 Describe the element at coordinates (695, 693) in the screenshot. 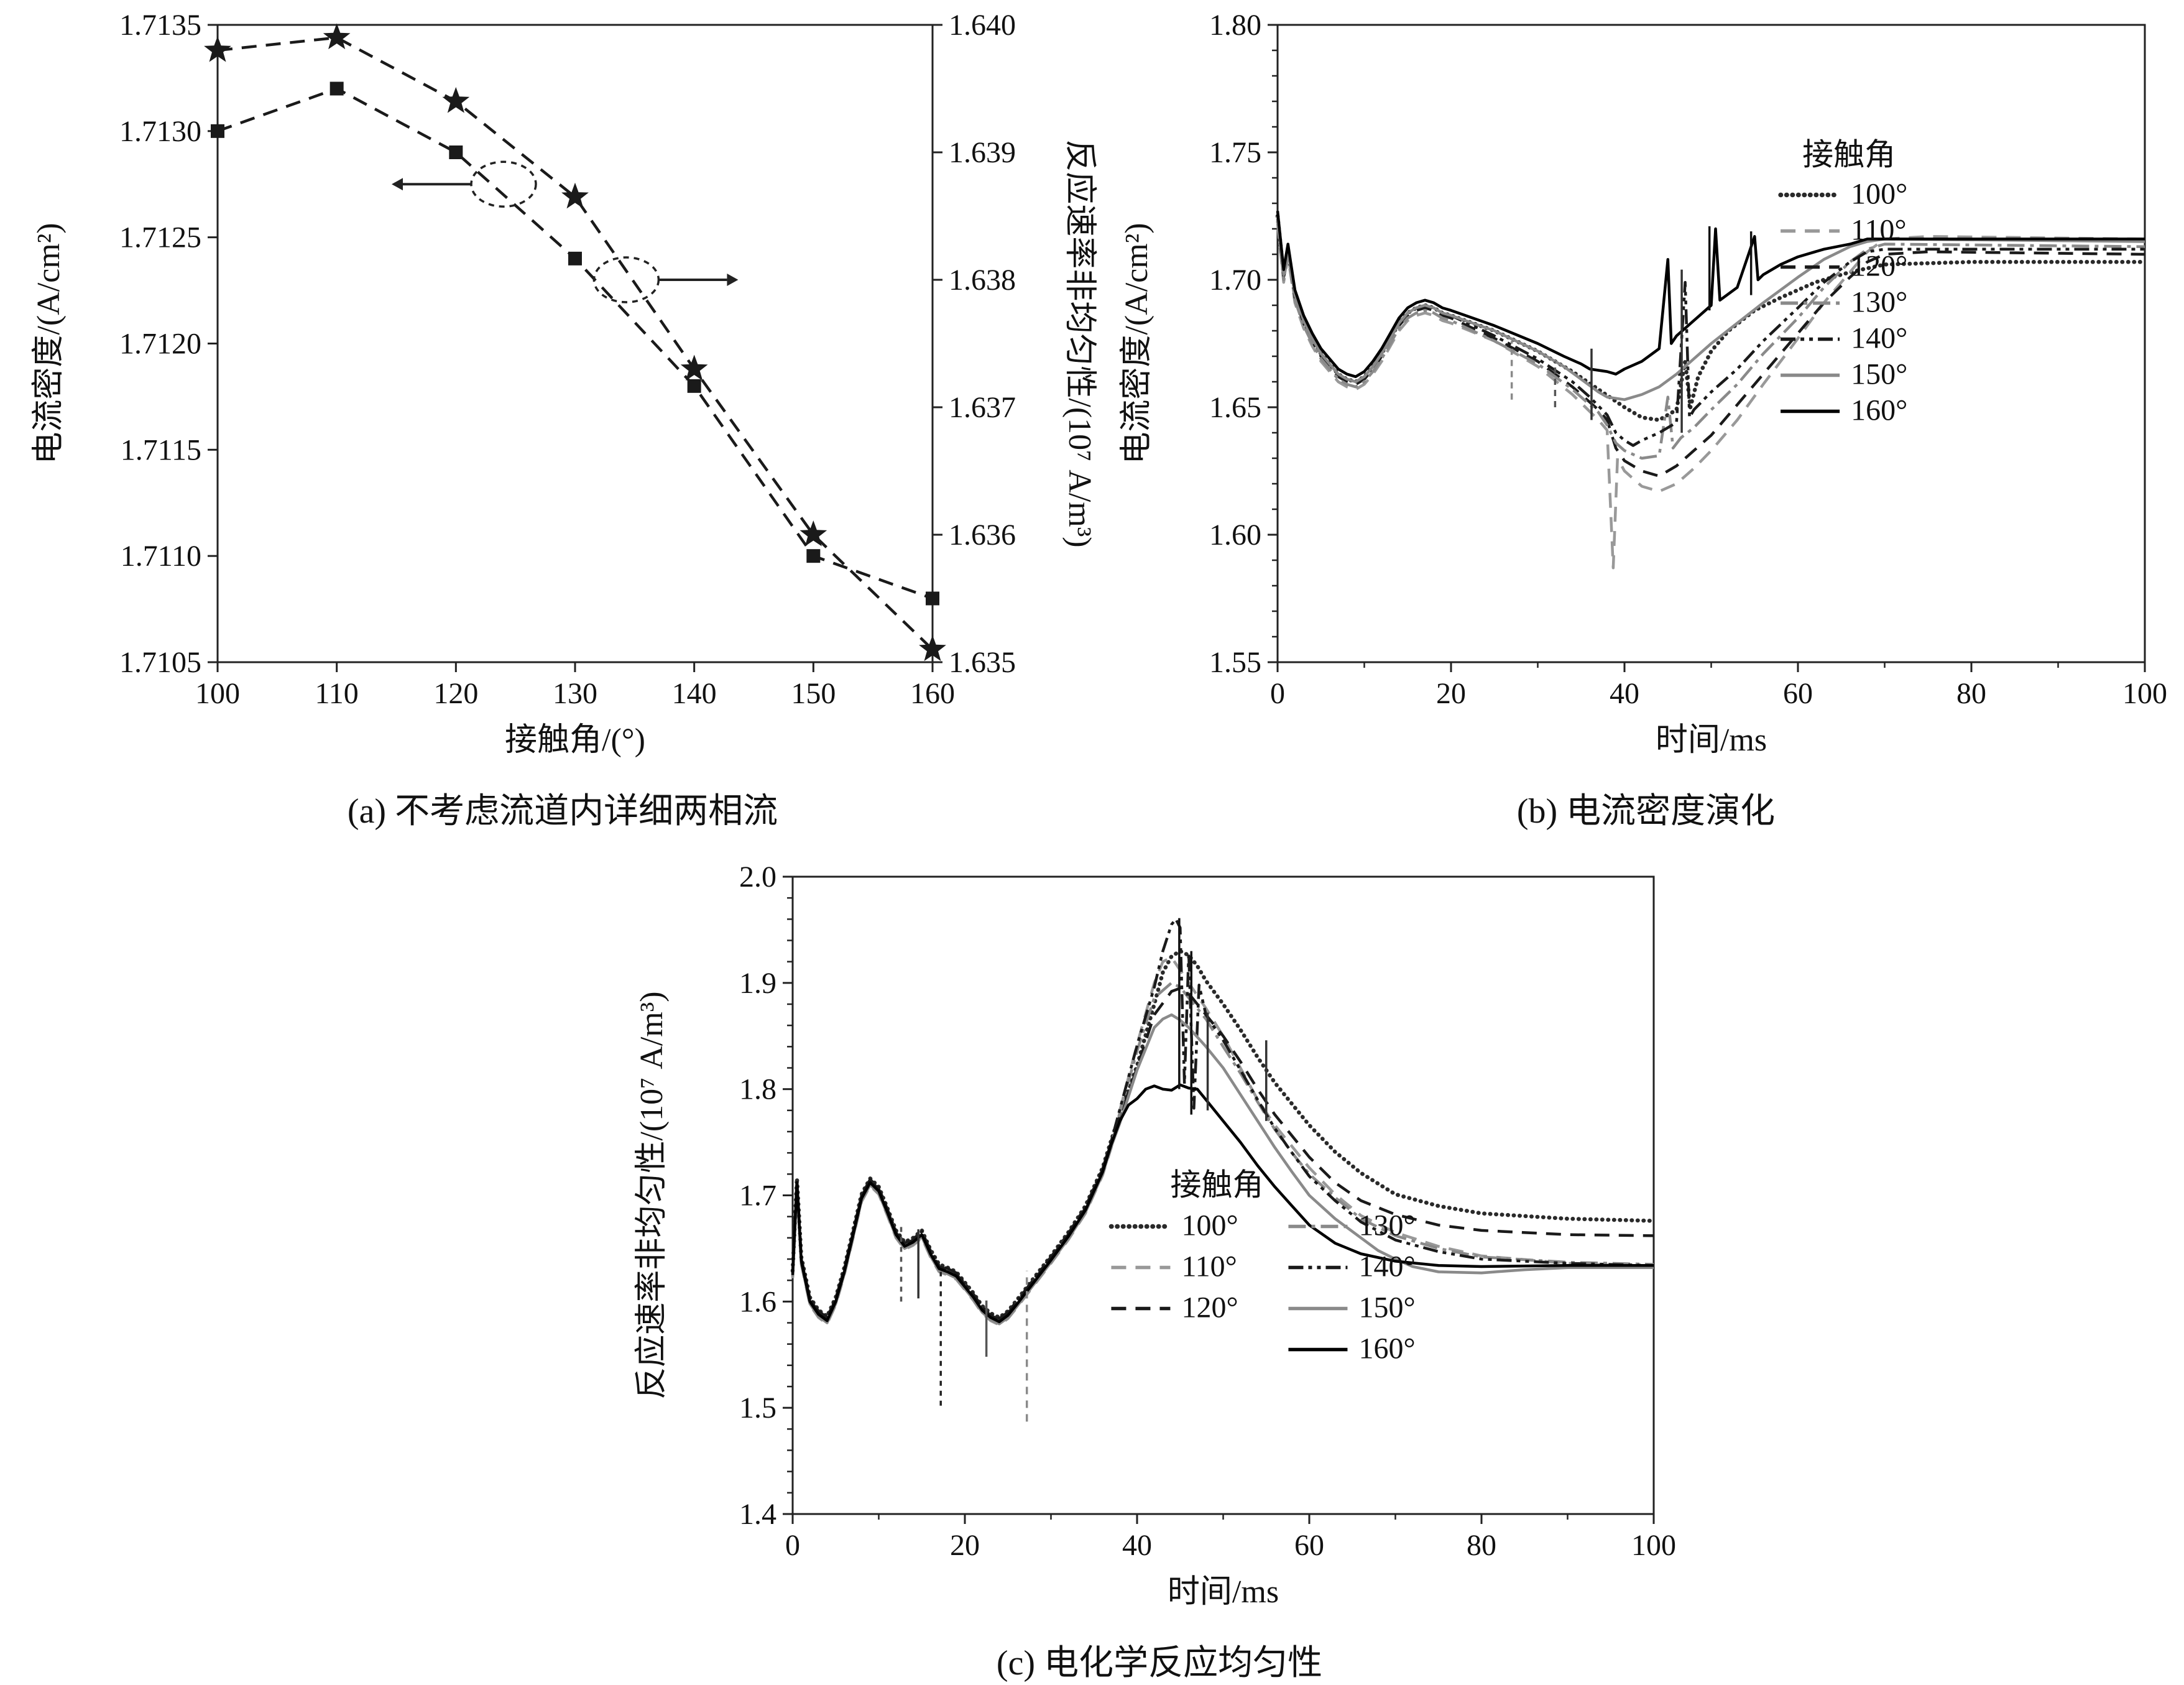

I see `svg-text: 140` at that location.